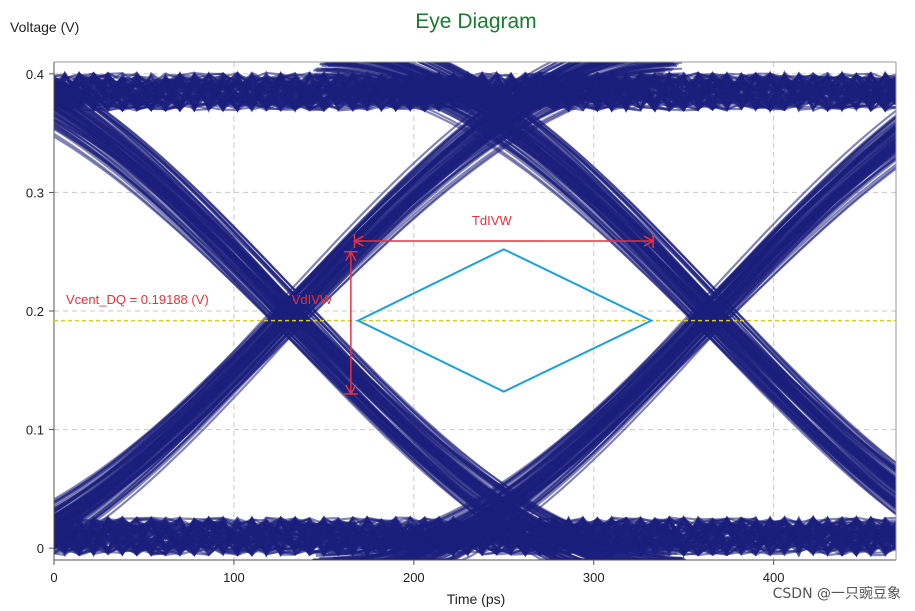 The width and height of the screenshot is (915, 611). Describe the element at coordinates (774, 577) in the screenshot. I see `x-tick-label: 400` at that location.